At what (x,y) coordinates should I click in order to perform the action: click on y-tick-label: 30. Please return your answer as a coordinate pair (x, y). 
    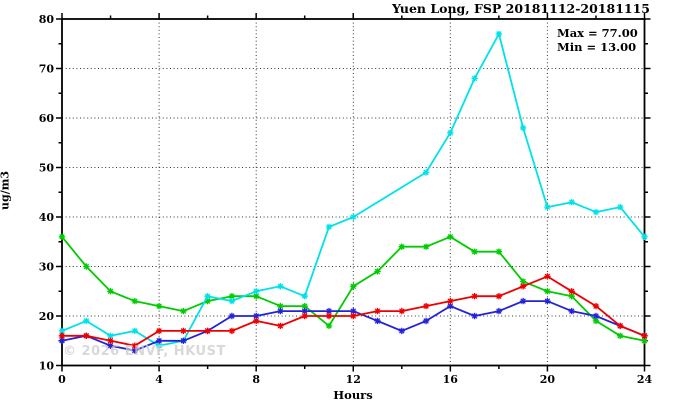
    Looking at the image, I should click on (47, 267).